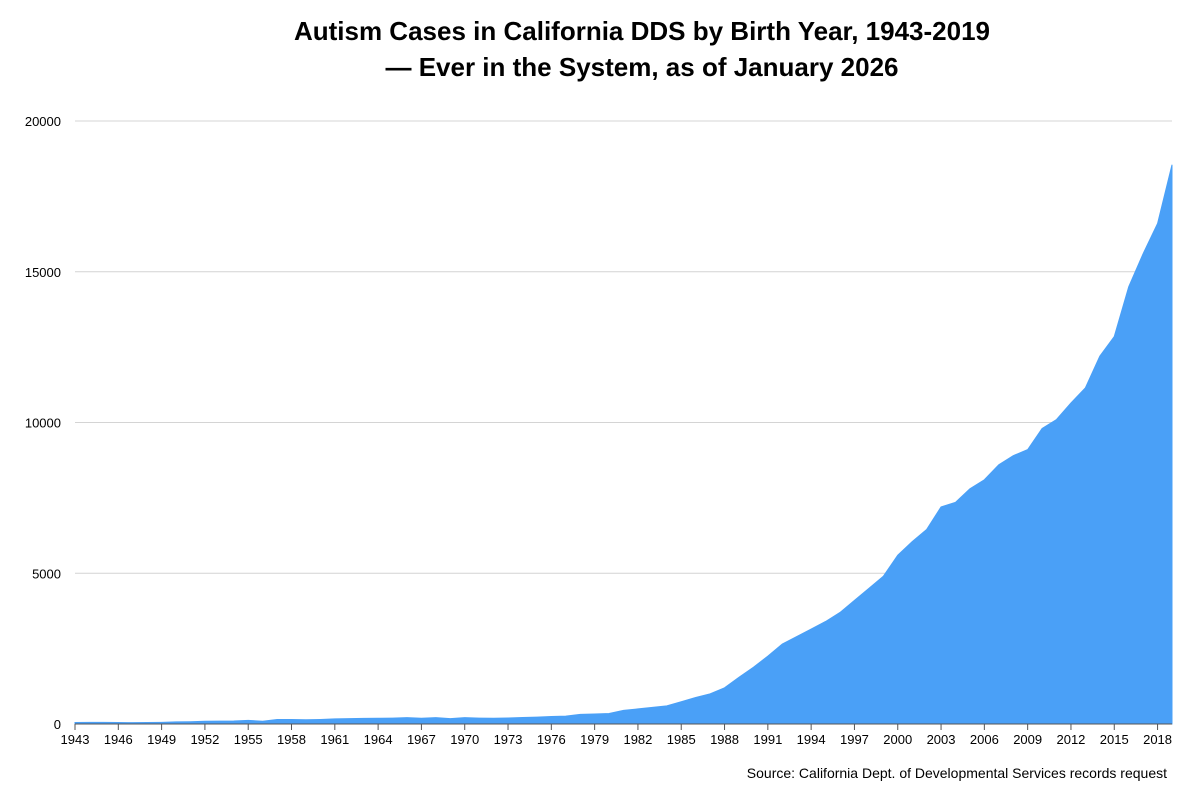 This screenshot has height=789, width=1200. I want to click on x-tick-label: 1961, so click(334, 739).